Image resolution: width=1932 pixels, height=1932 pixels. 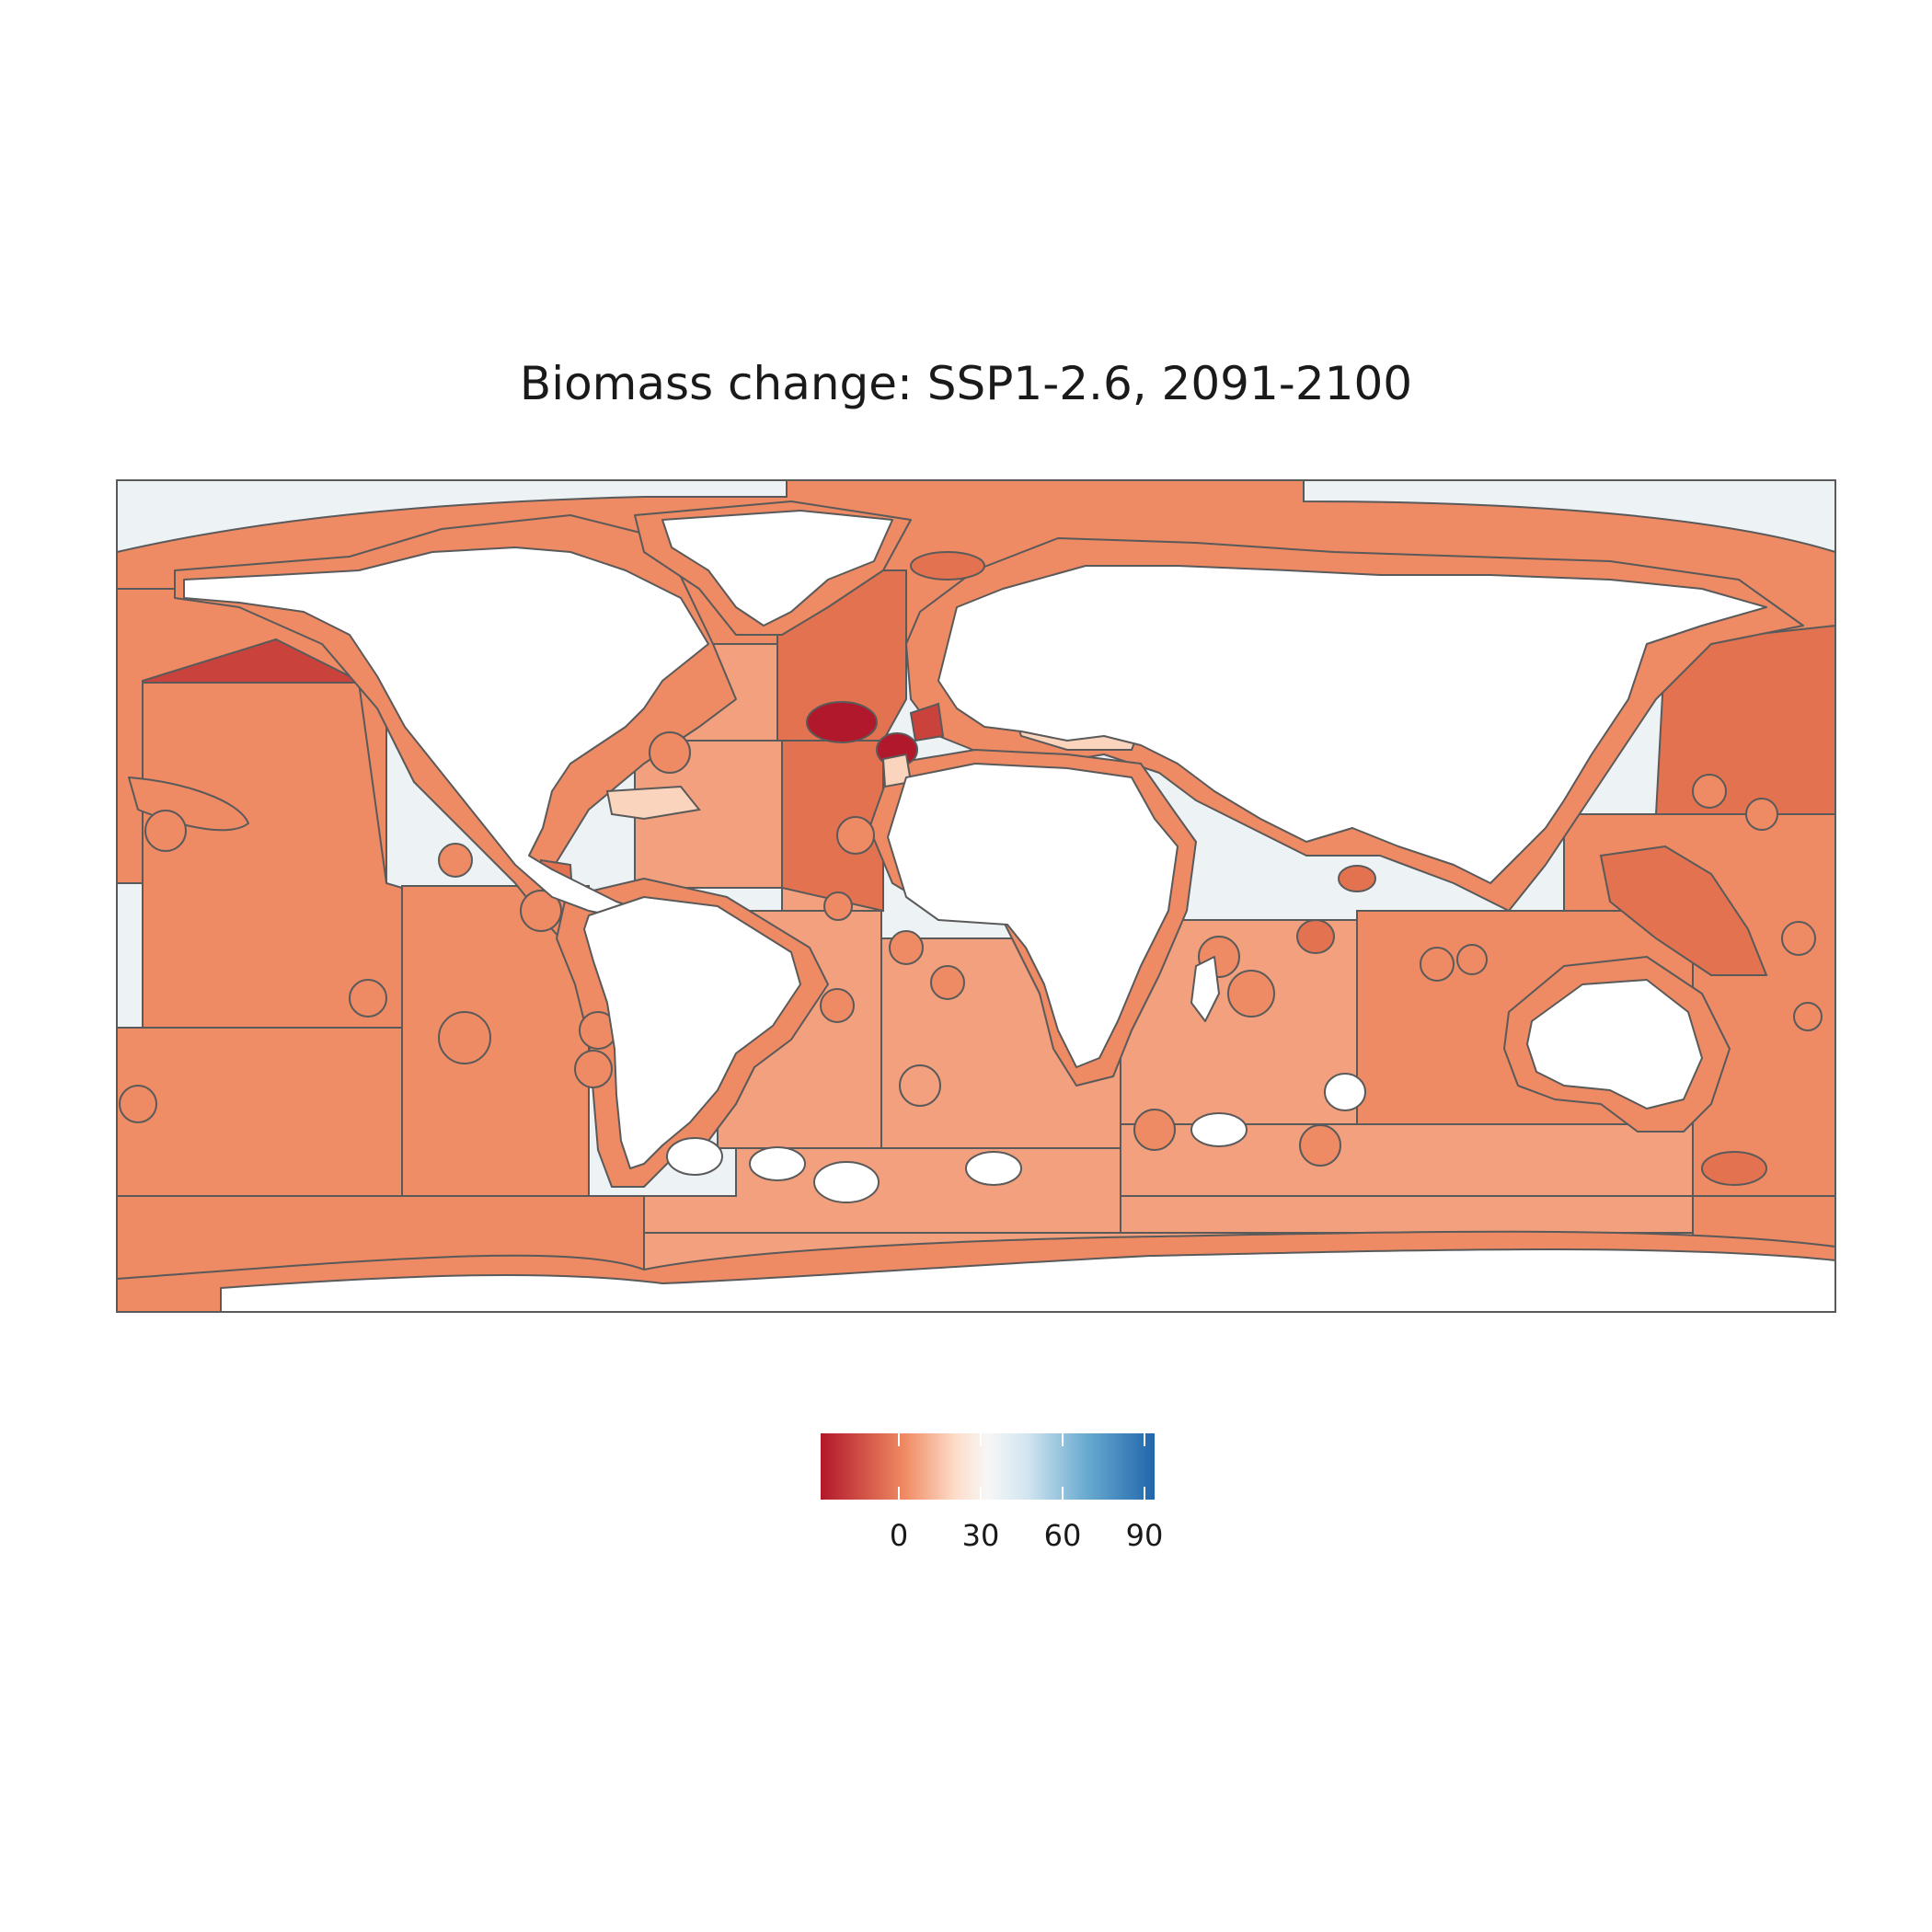 What do you see at coordinates (653, 803) in the screenshot?
I see `patch-caribbean` at bounding box center [653, 803].